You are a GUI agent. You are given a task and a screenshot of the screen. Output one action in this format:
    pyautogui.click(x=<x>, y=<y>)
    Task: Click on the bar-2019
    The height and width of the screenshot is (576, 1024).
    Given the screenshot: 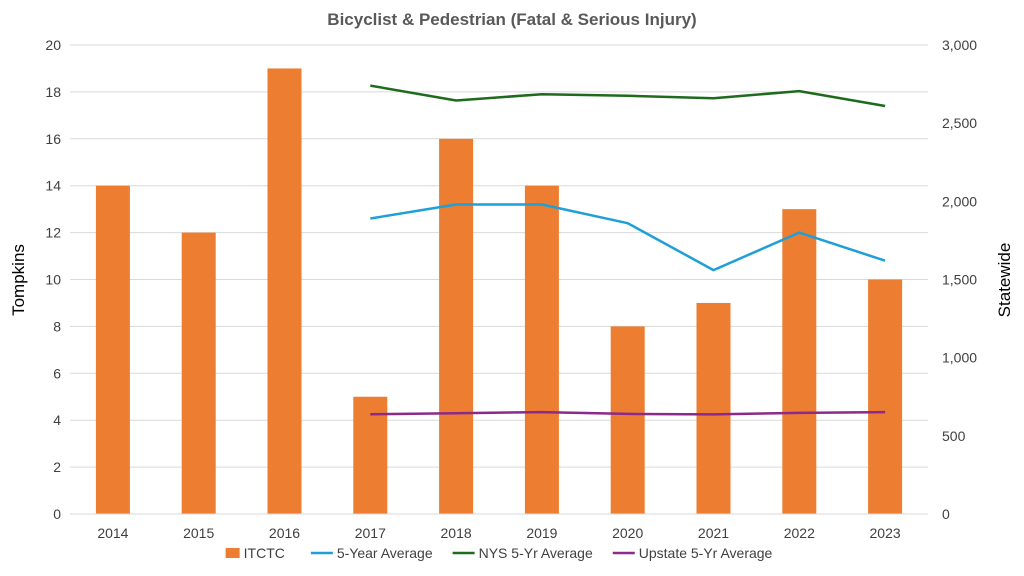 What is the action you would take?
    pyautogui.click(x=541, y=349)
    